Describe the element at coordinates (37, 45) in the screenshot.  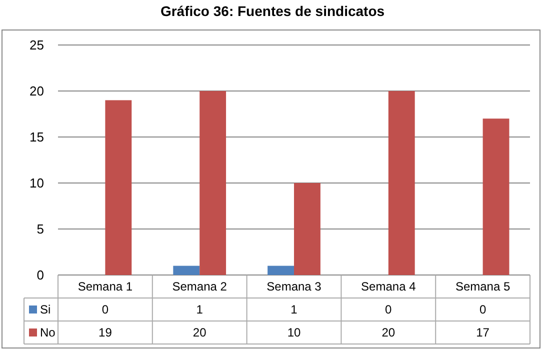
I see `y-tick-label: 25` at that location.